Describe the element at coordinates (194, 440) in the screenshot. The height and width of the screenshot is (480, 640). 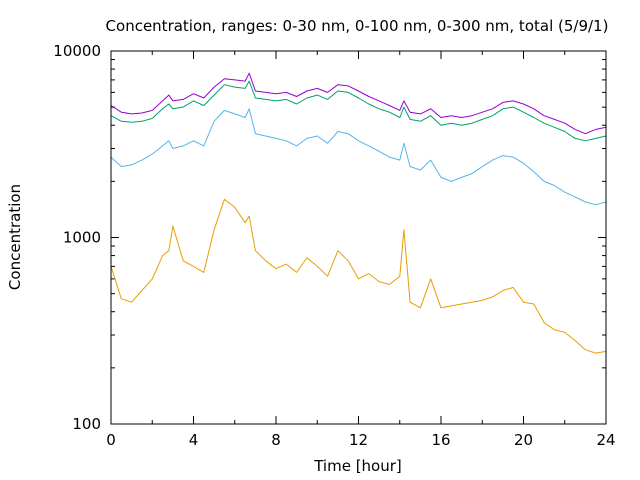
I see `x-tick-label: 4` at that location.